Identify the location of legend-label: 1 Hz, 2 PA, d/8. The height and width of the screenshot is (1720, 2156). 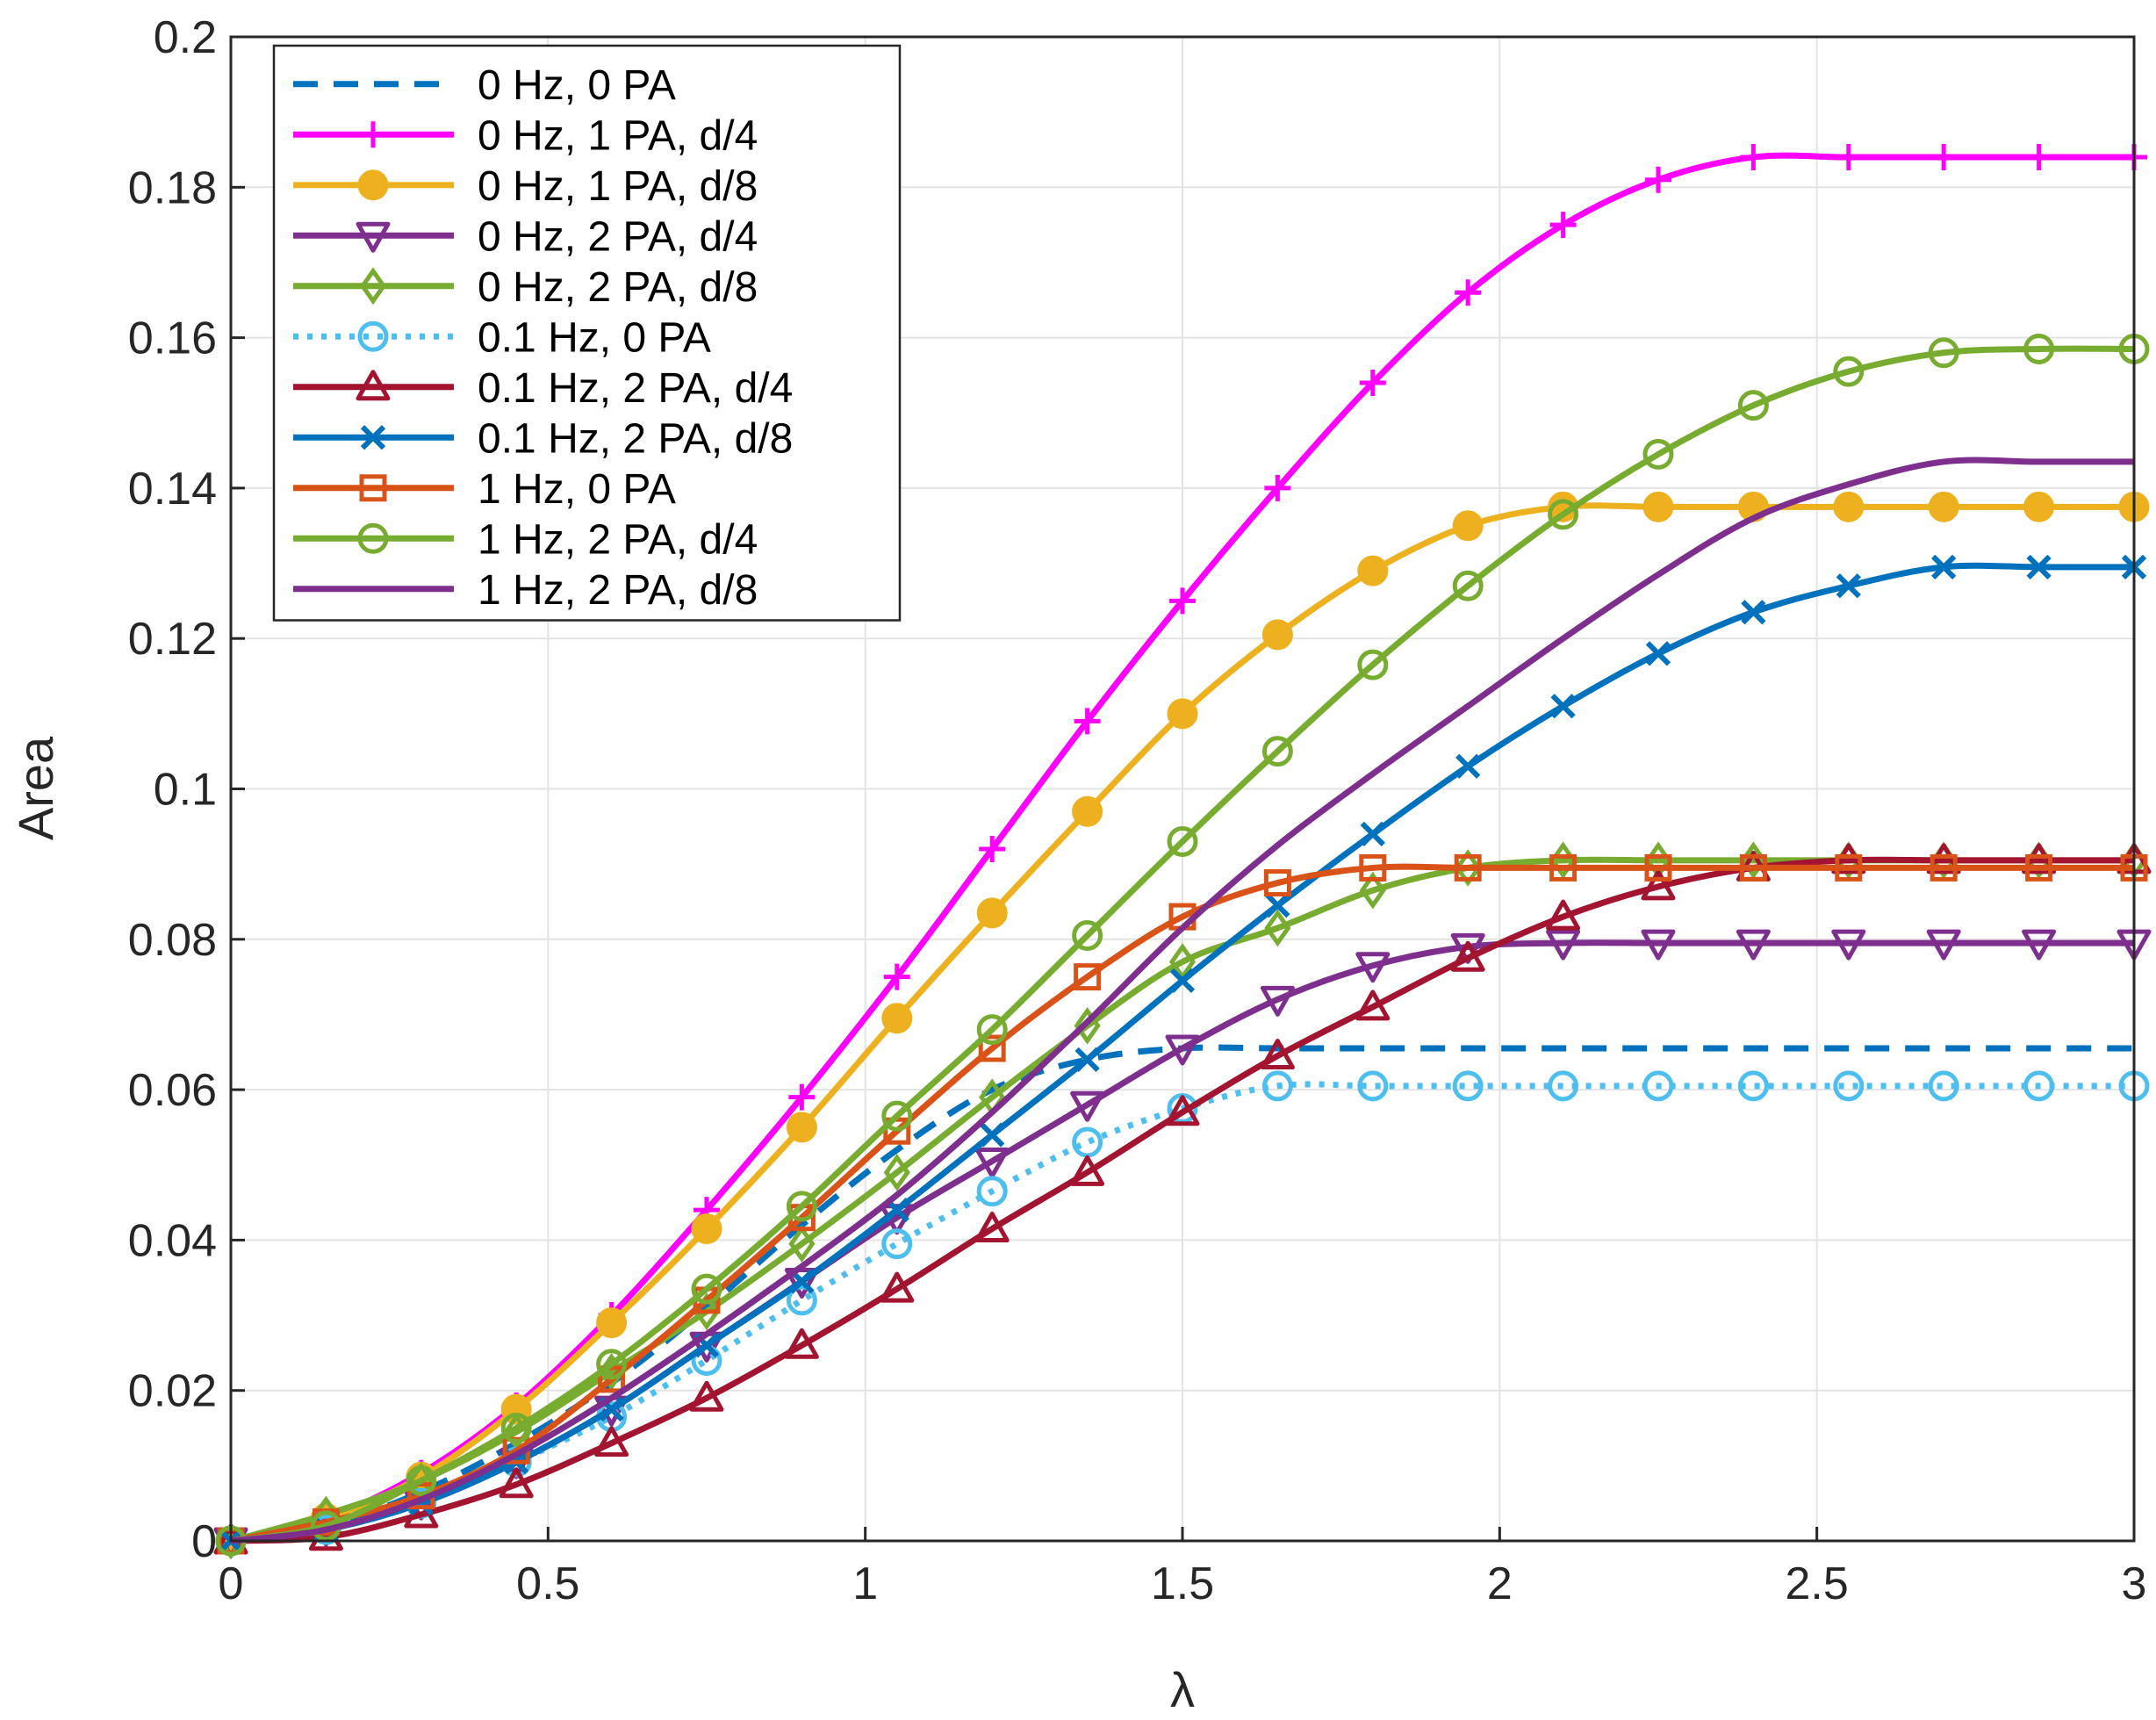
(618, 590).